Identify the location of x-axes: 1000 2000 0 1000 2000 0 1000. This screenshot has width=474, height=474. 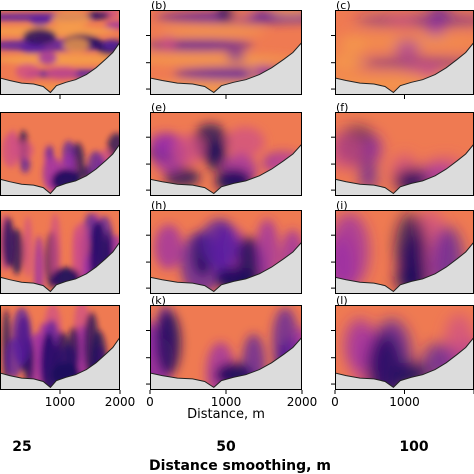
(259, 399).